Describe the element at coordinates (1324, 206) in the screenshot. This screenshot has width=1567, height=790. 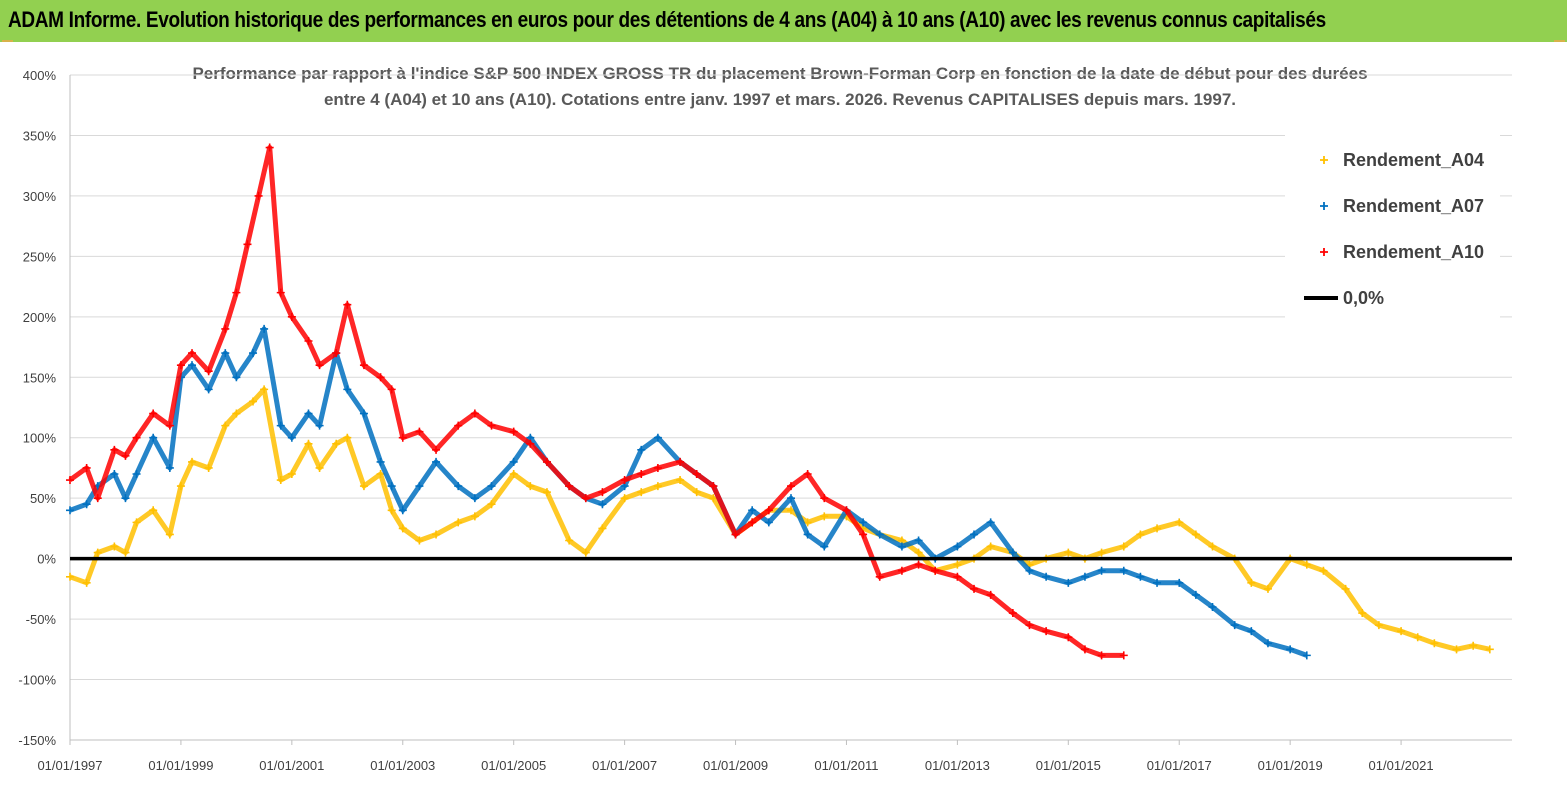
I see `legend-swatch` at that location.